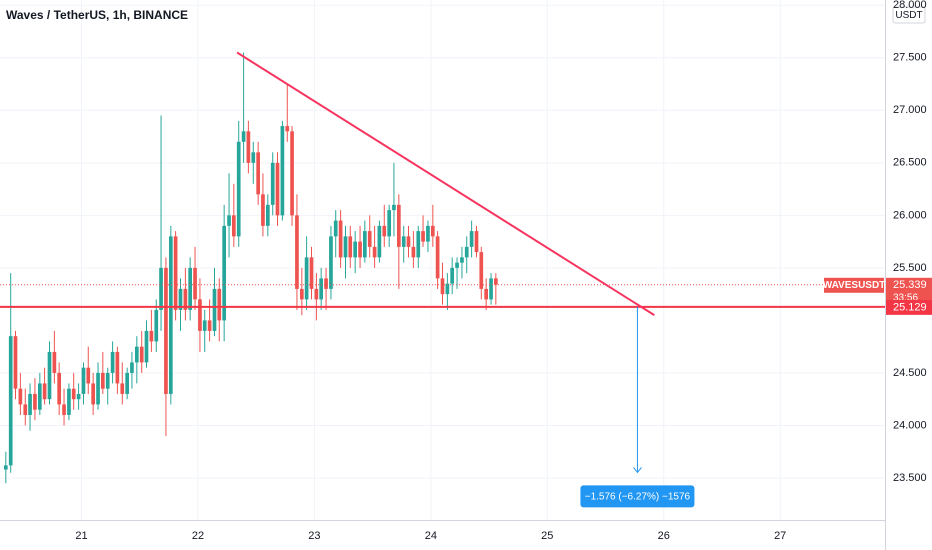 The width and height of the screenshot is (932, 550). I want to click on y-tick-label: 28.000, so click(910, 5).